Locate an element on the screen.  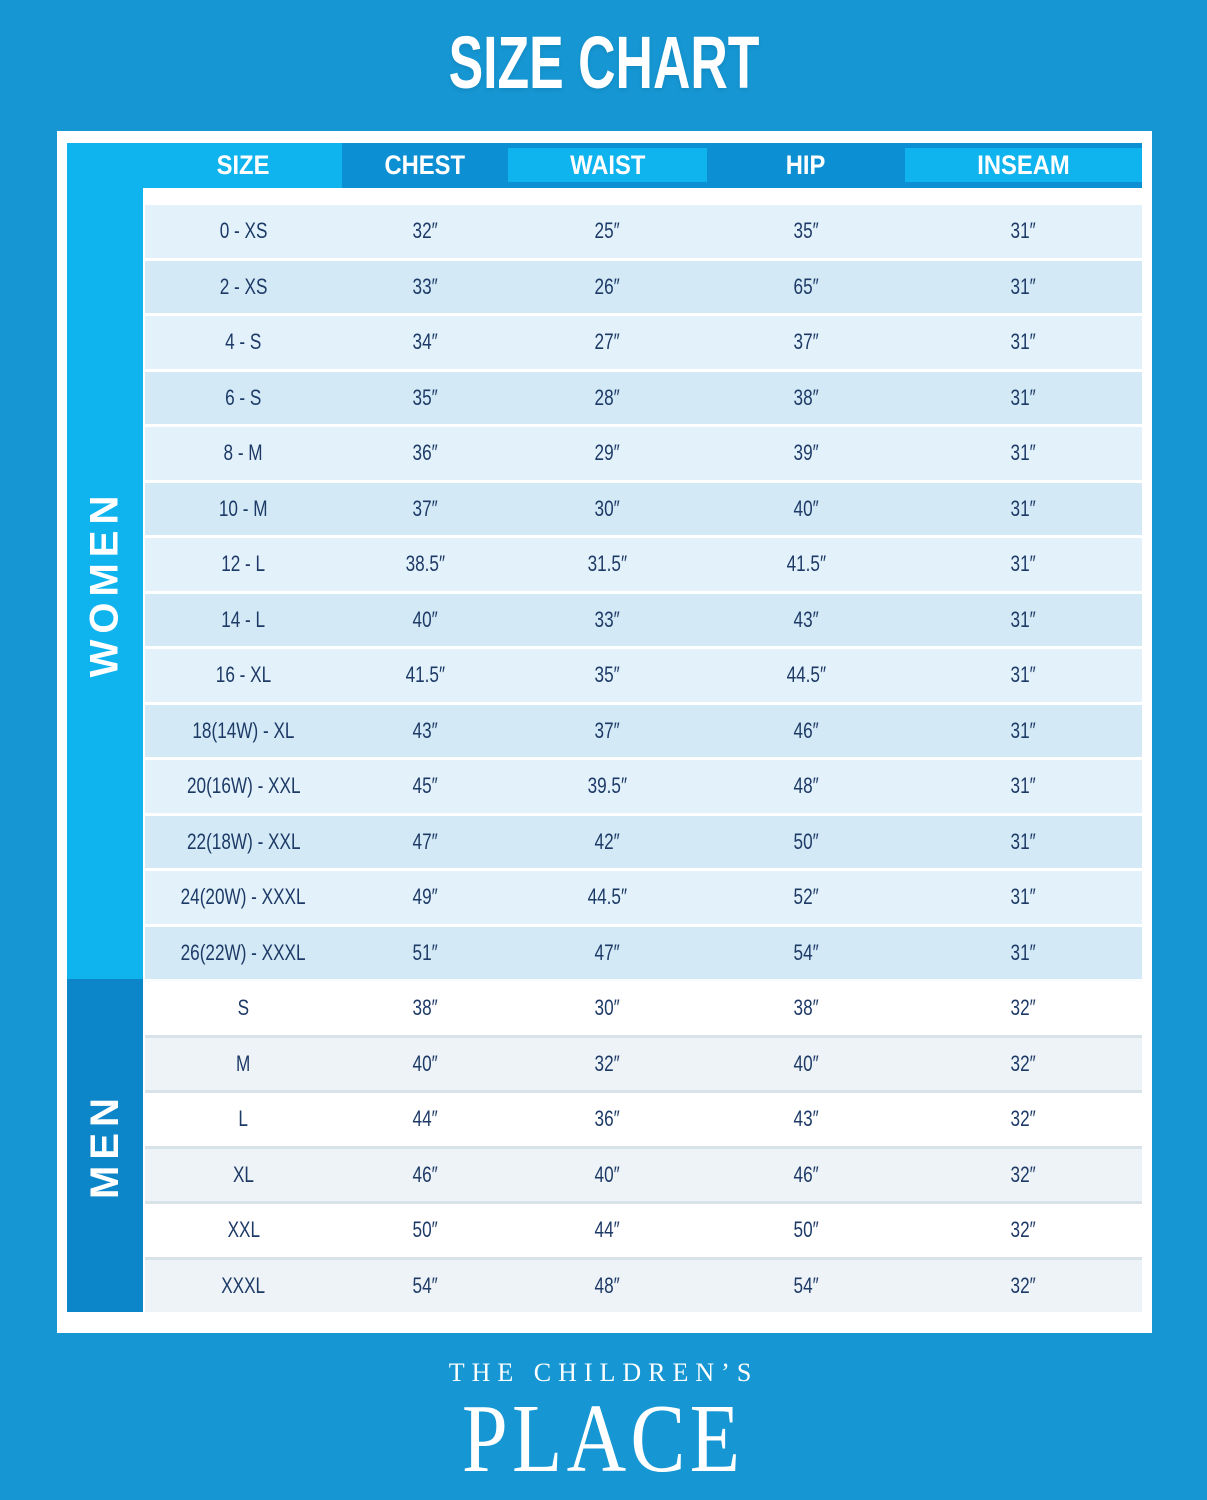
cell-waist: 47″ is located at coordinates (607, 952).